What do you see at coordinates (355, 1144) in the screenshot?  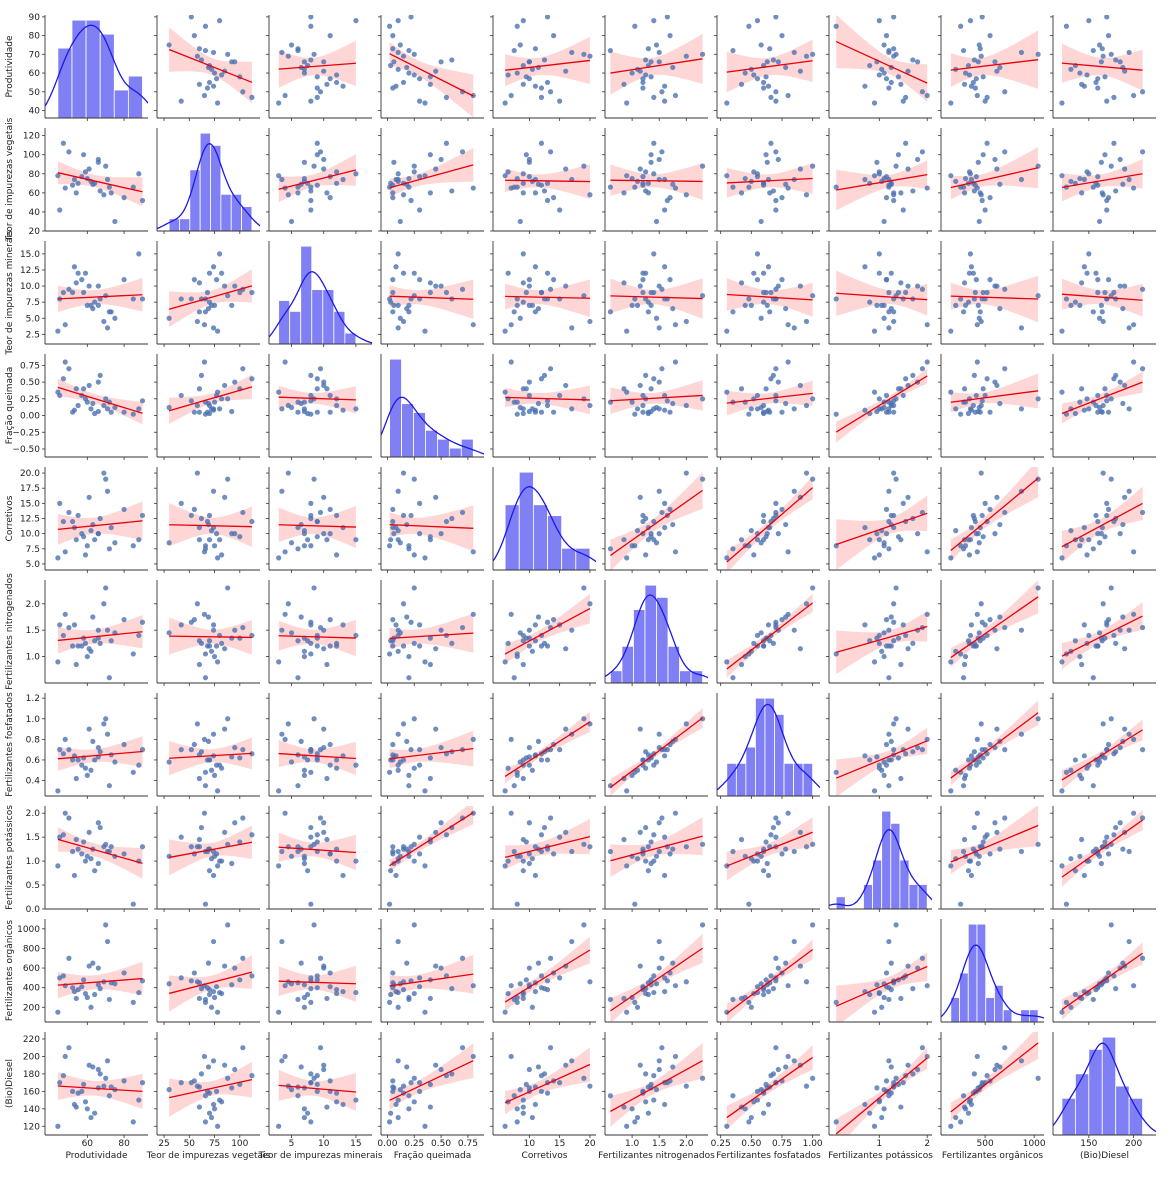 I see `x-tick-label: 15` at bounding box center [355, 1144].